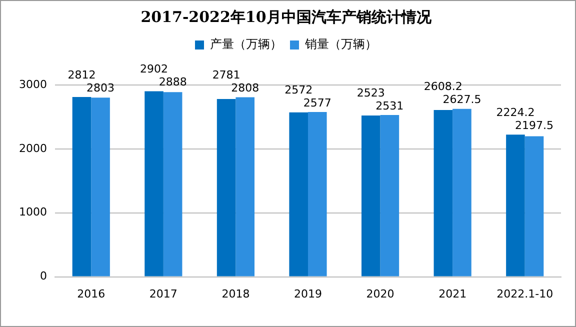  What do you see at coordinates (515, 112) in the screenshot?
I see `data-label: 2224.2` at bounding box center [515, 112].